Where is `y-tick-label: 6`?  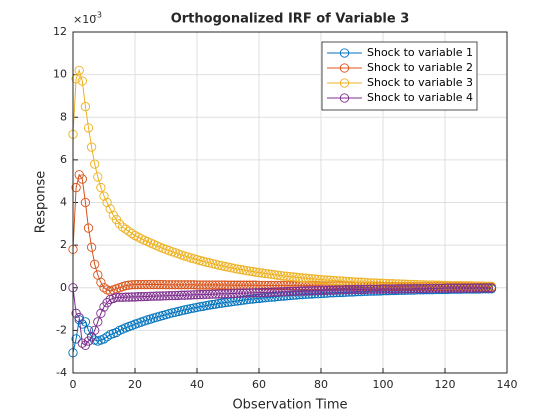
y-tick-label: 6 is located at coordinates (63, 159).